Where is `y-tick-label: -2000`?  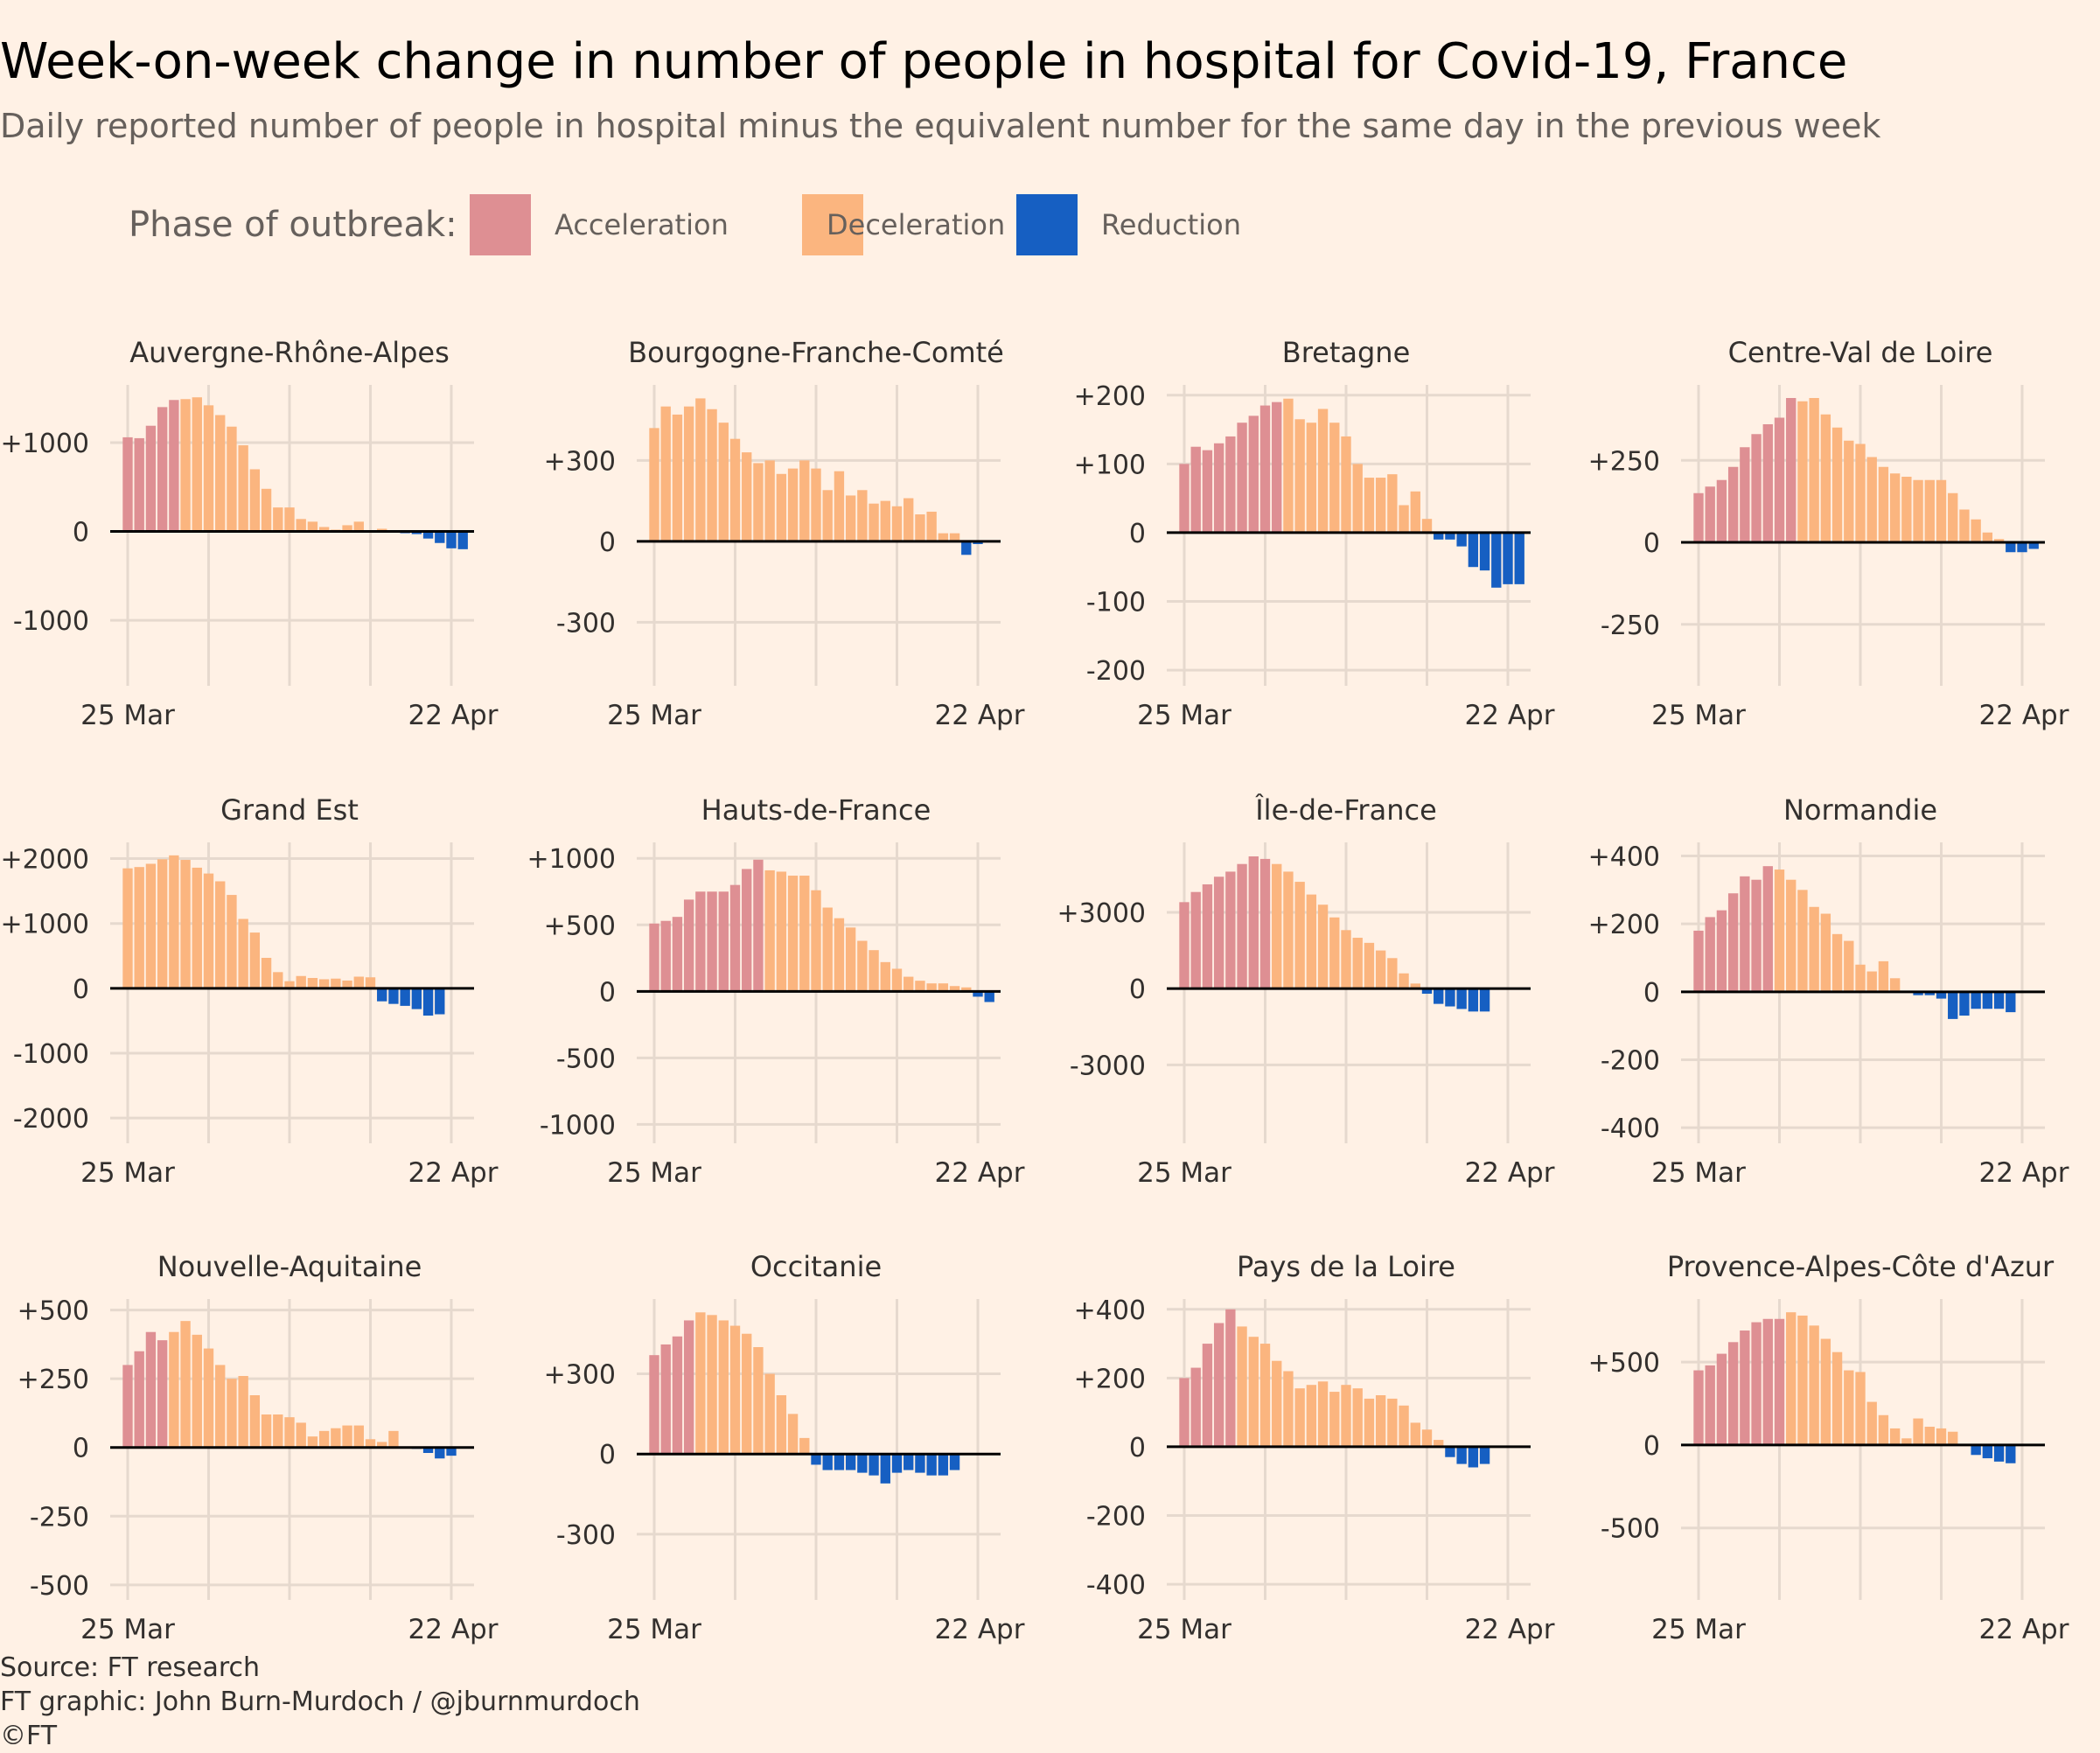 y-tick-label: -2000 is located at coordinates (51, 1119).